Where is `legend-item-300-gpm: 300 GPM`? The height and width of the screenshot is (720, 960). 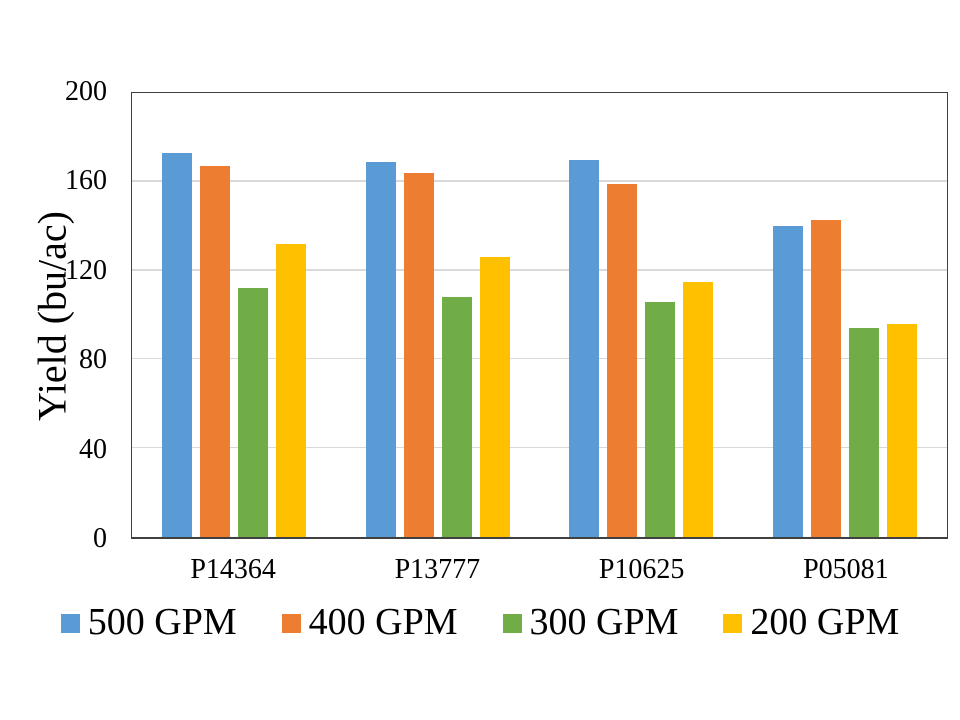
legend-item-300-gpm: 300 GPM is located at coordinates (590, 622).